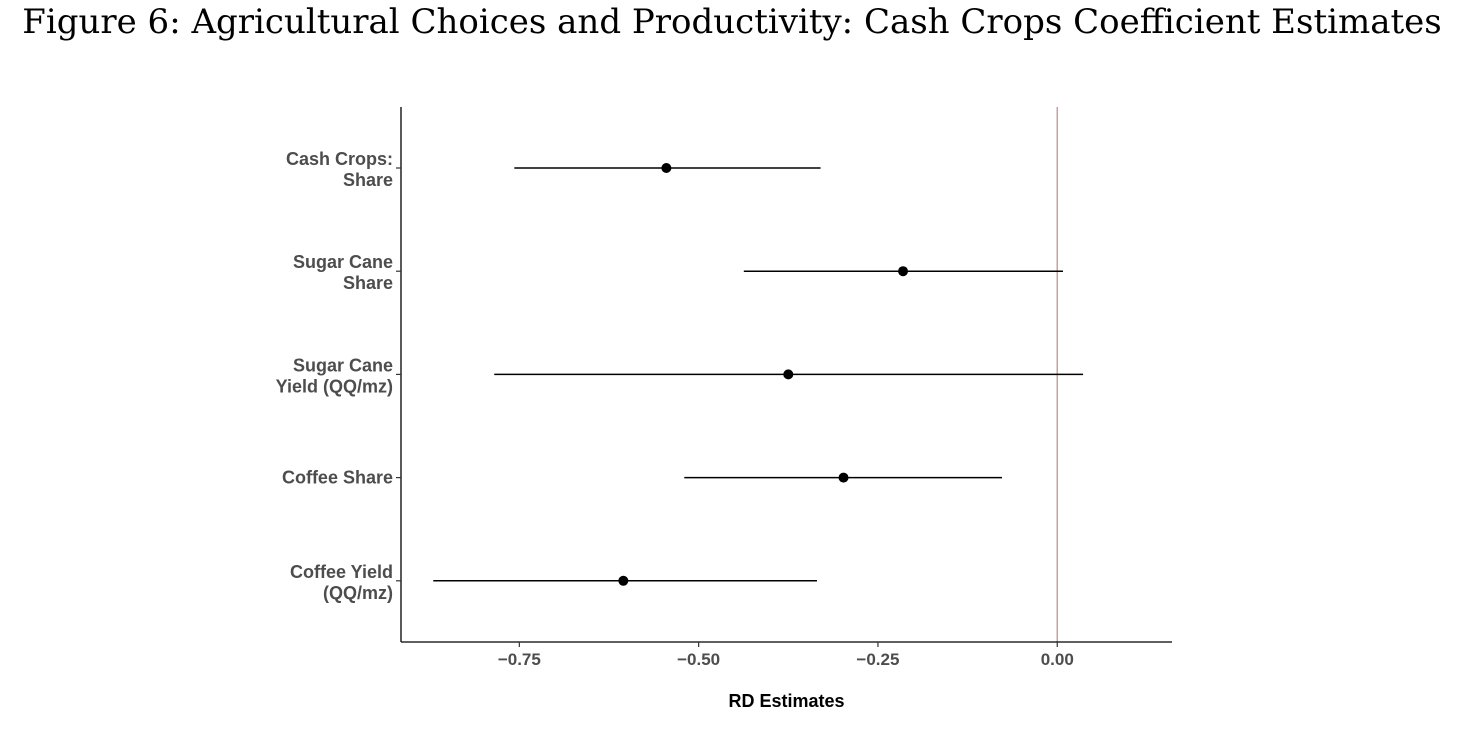 The height and width of the screenshot is (734, 1464). Describe the element at coordinates (519, 659) in the screenshot. I see `x-tick-label: −0.75` at that location.